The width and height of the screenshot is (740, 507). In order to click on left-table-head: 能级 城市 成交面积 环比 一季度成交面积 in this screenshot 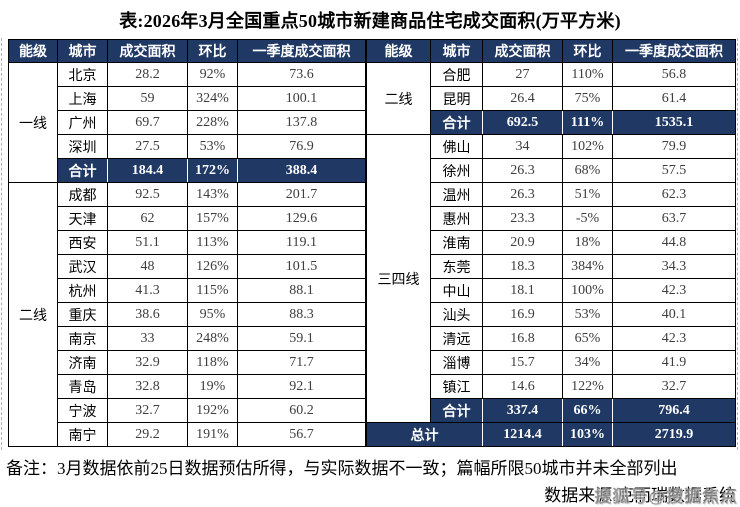, I will do `click(187, 51)`.